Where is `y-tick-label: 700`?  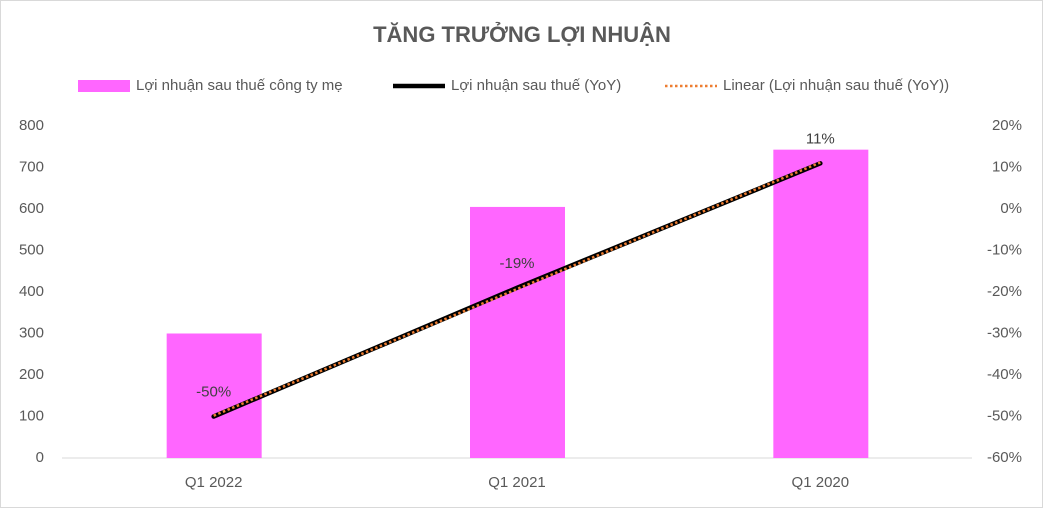 y-tick-label: 700 is located at coordinates (31, 166).